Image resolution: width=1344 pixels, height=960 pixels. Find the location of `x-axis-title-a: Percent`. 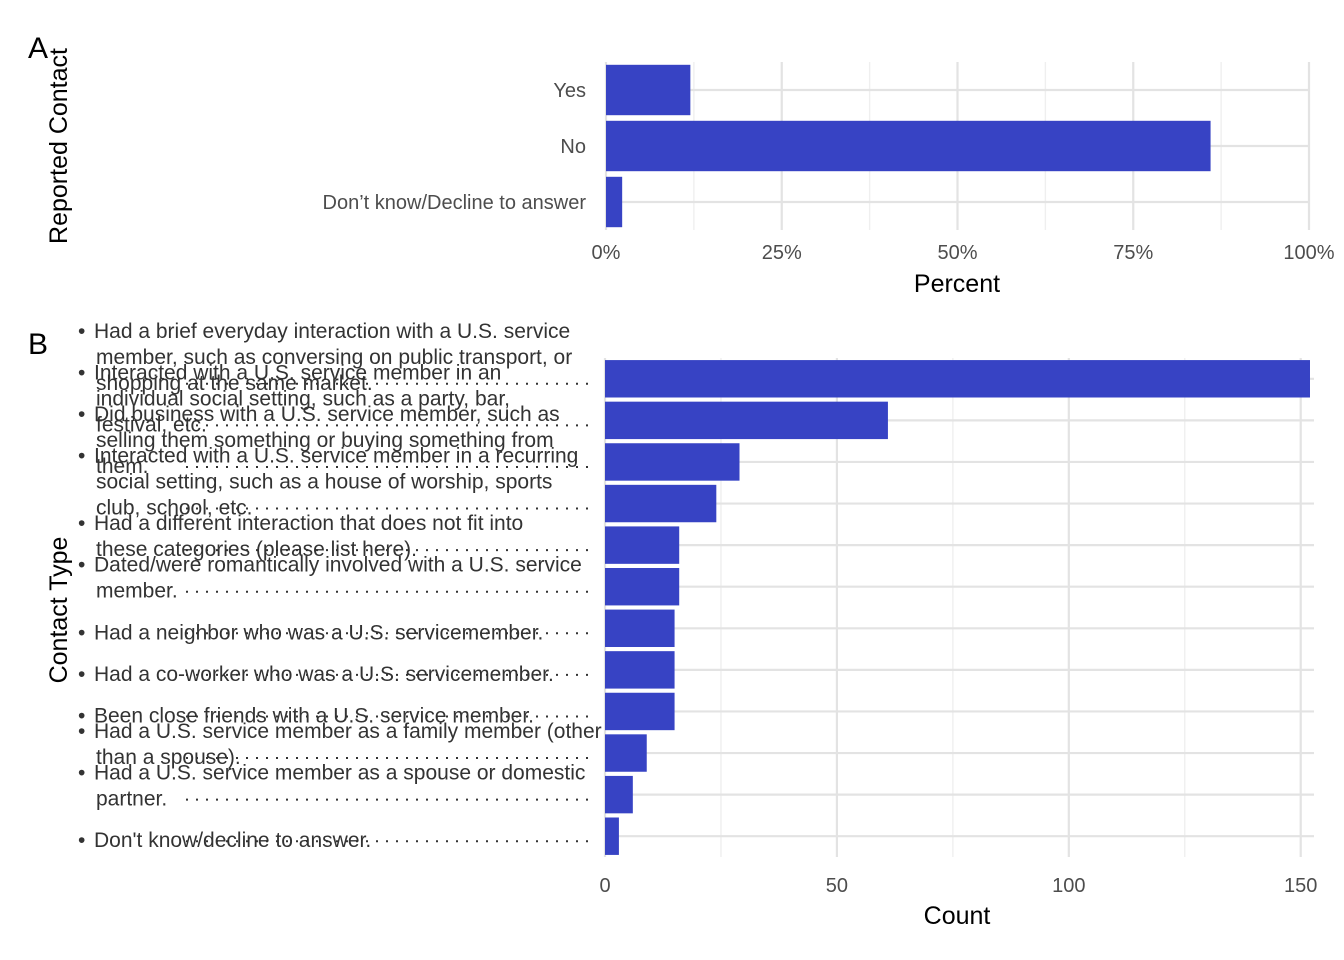

x-axis-title-a: Percent is located at coordinates (957, 284).